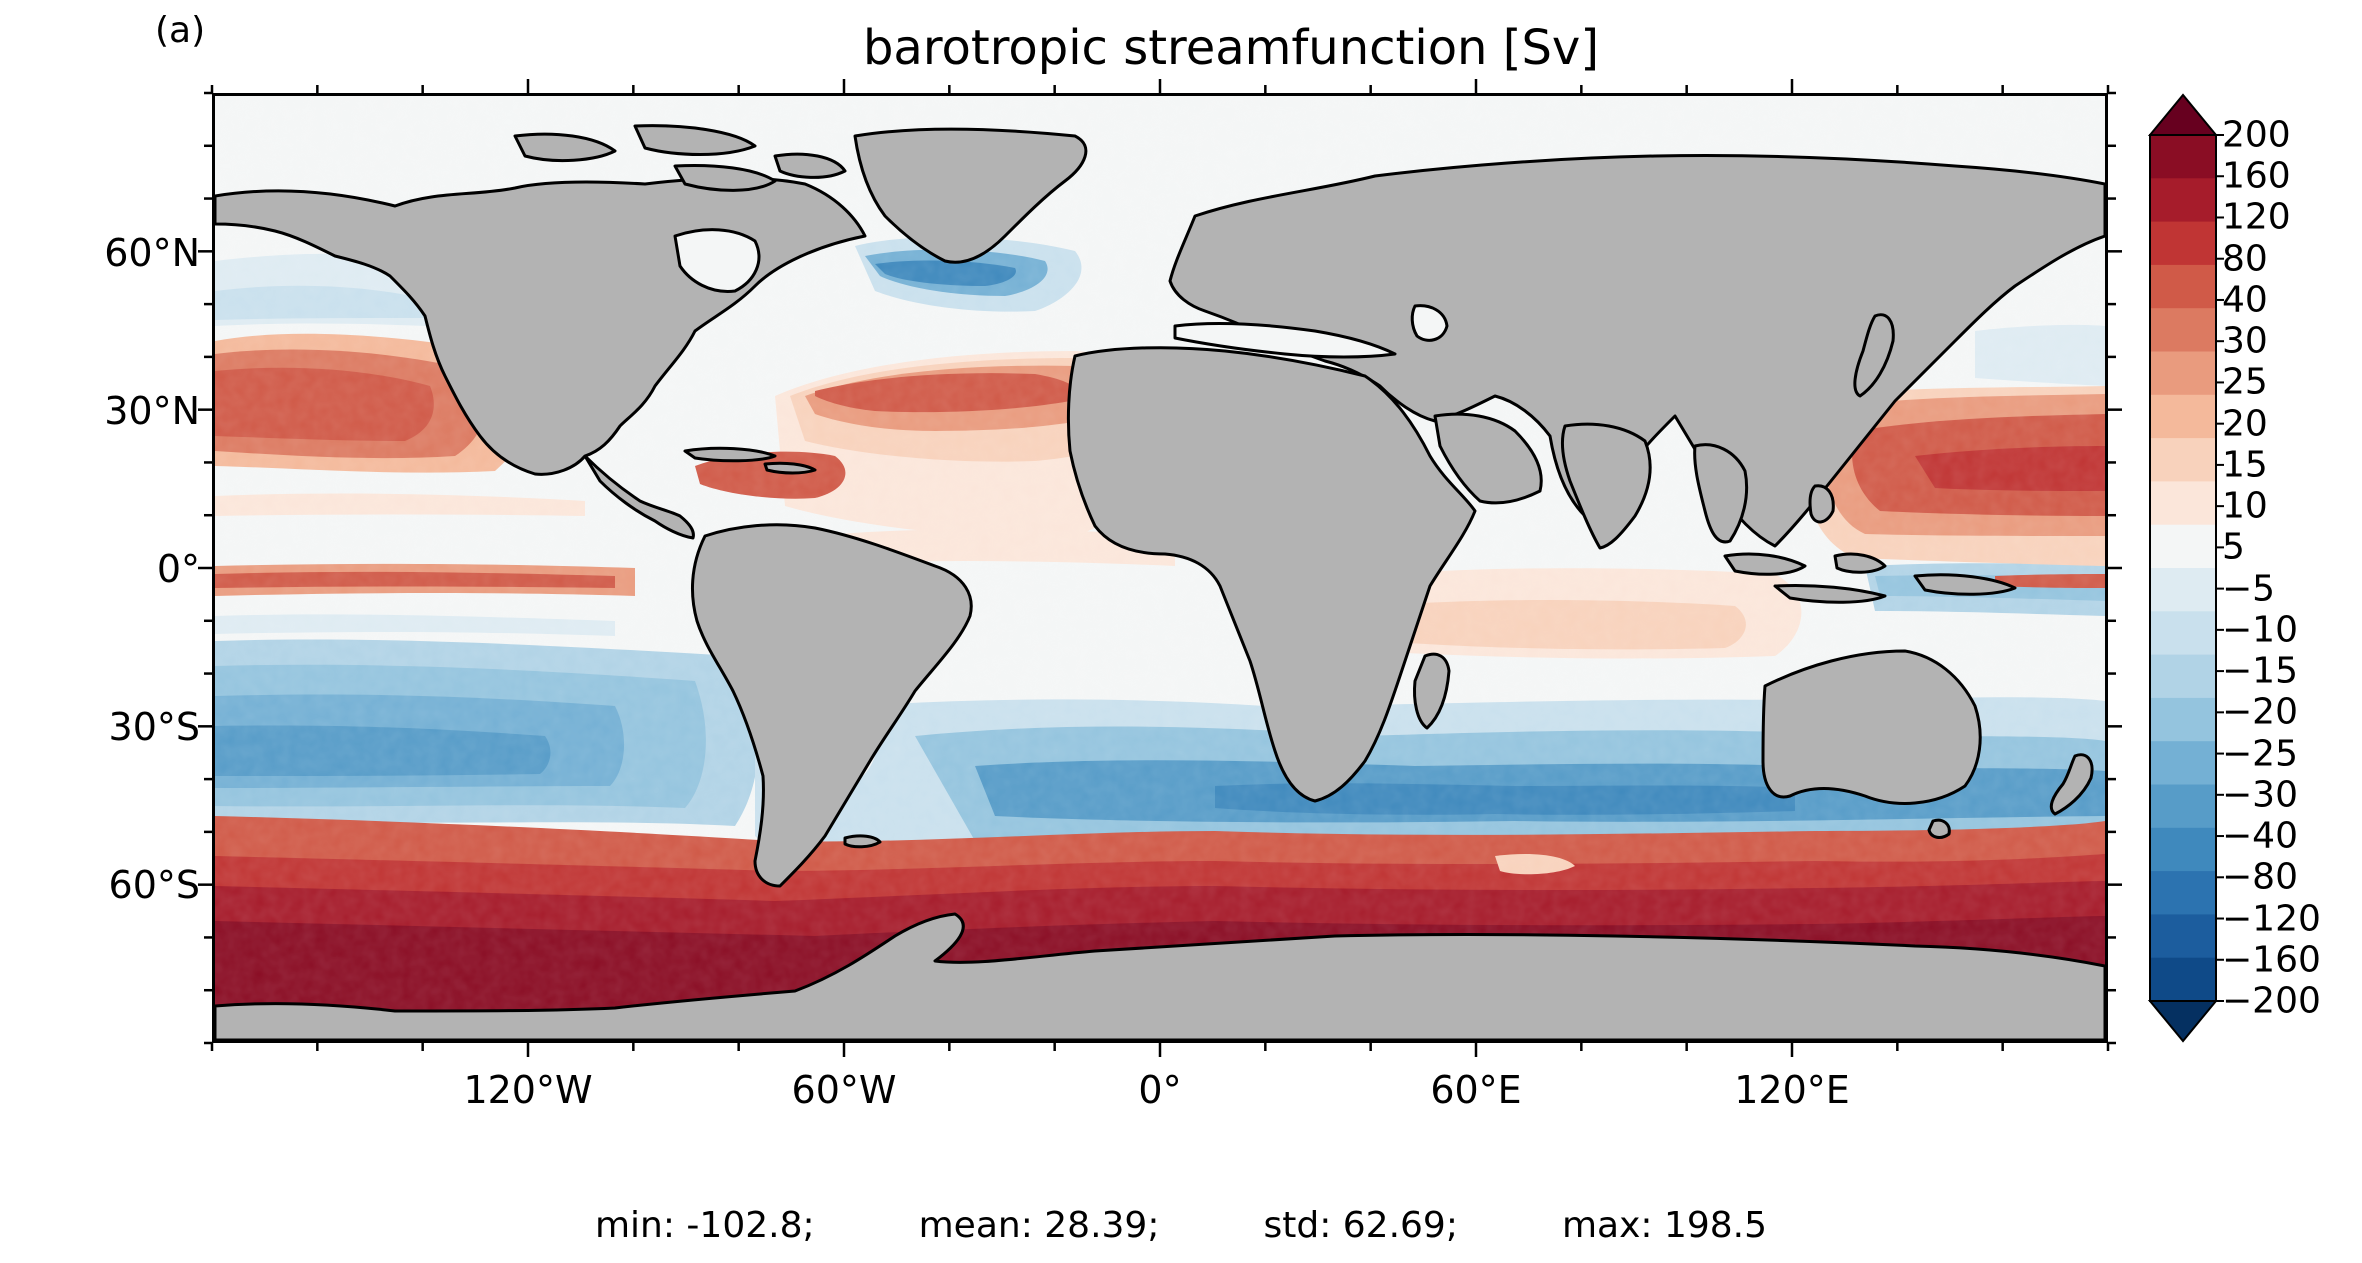 This screenshot has width=2362, height=1263. I want to click on colorbar-tick-label: −30, so click(2260, 795).